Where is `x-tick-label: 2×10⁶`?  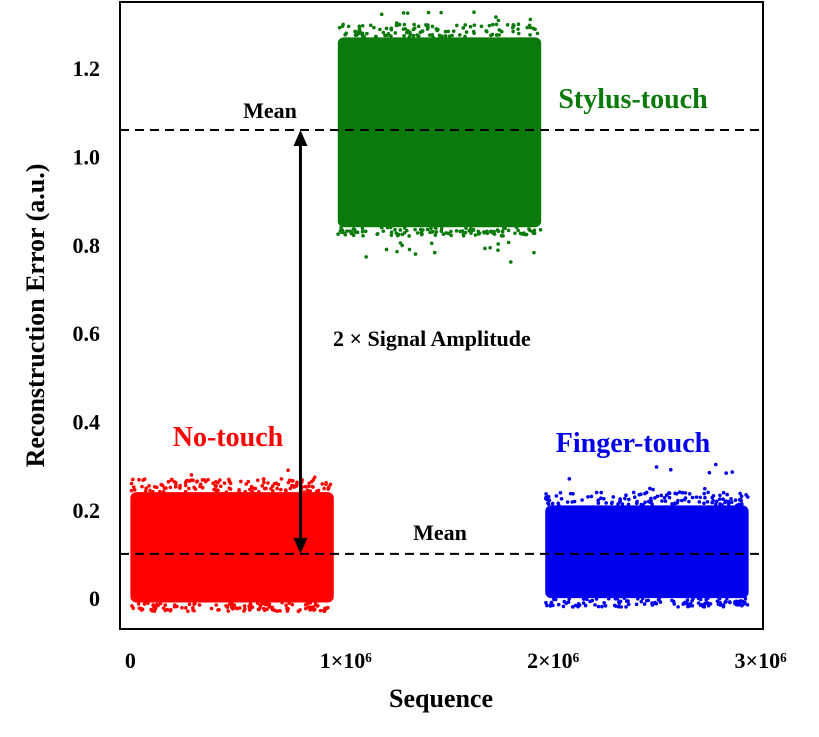
x-tick-label: 2×10⁶ is located at coordinates (553, 660).